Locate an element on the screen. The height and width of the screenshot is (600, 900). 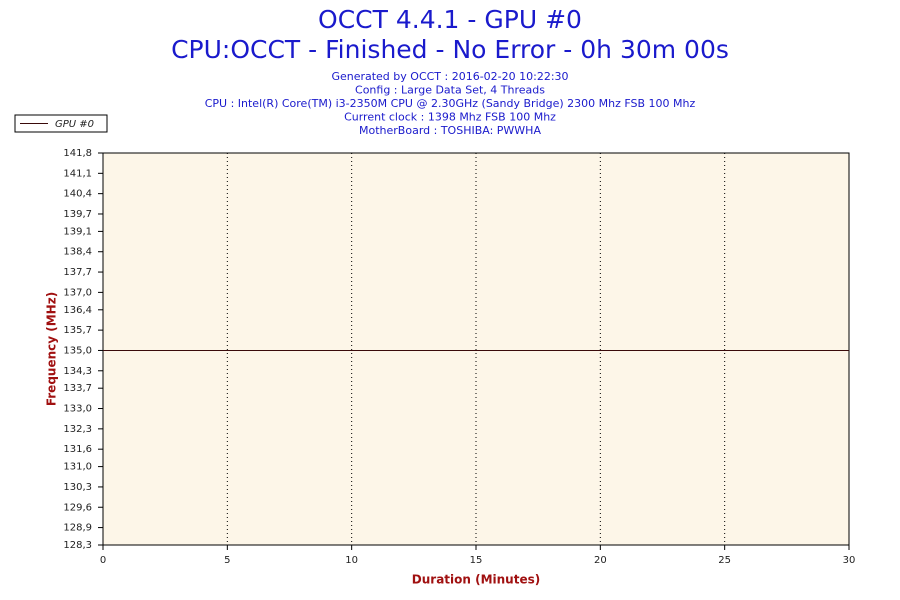
y-tick-label: 138,4 is located at coordinates (77, 252).